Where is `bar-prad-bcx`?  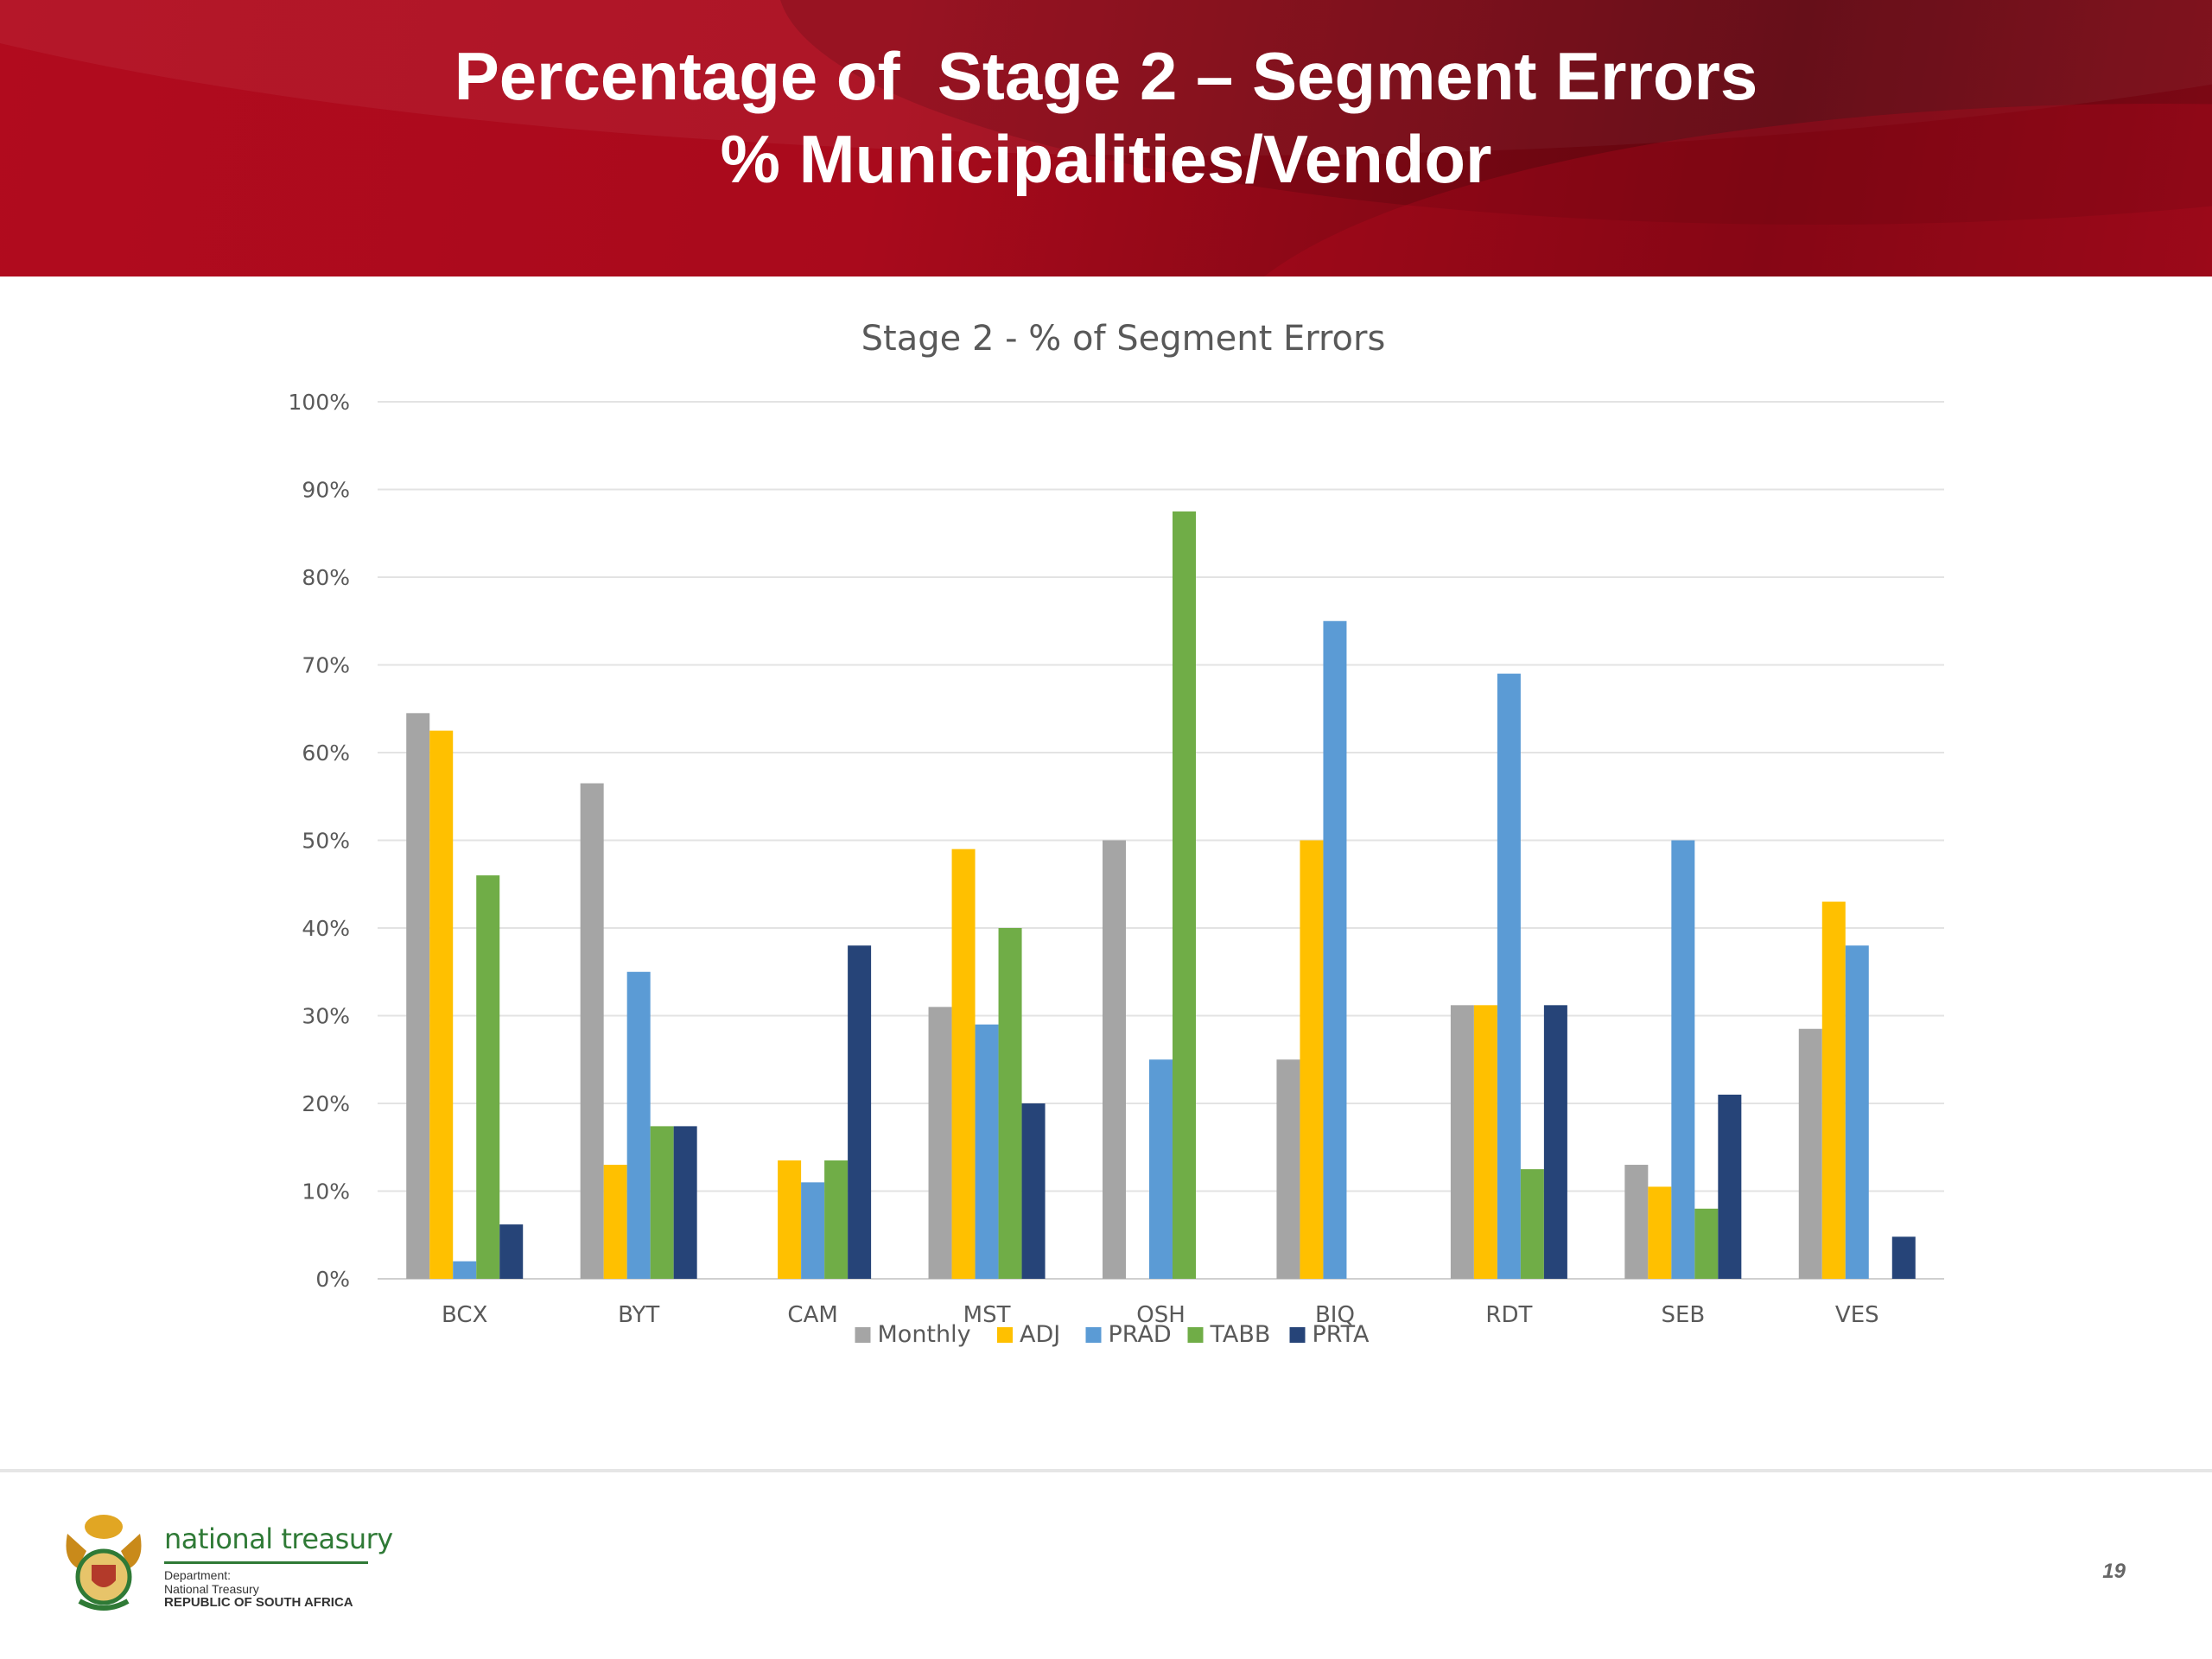 bar-prad-bcx is located at coordinates (465, 1270).